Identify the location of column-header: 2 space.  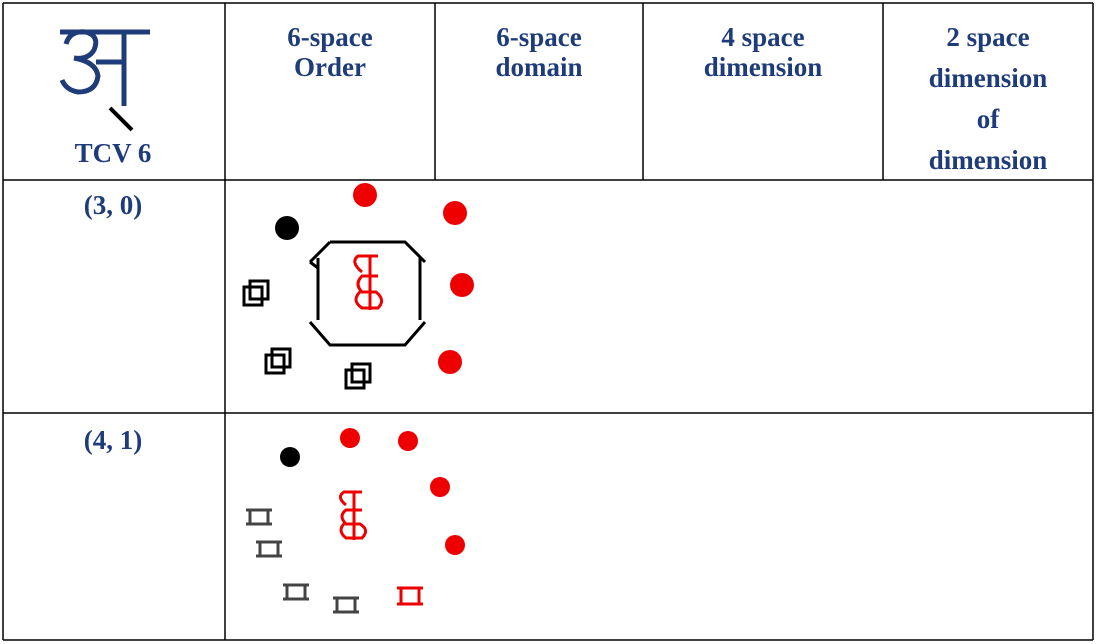
(987, 37).